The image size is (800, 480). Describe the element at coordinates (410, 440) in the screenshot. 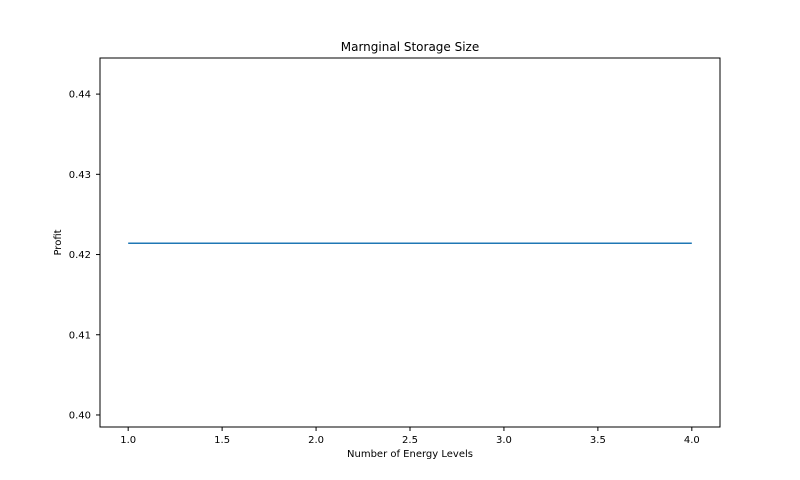

I see `x-tick-label: 2.5` at that location.